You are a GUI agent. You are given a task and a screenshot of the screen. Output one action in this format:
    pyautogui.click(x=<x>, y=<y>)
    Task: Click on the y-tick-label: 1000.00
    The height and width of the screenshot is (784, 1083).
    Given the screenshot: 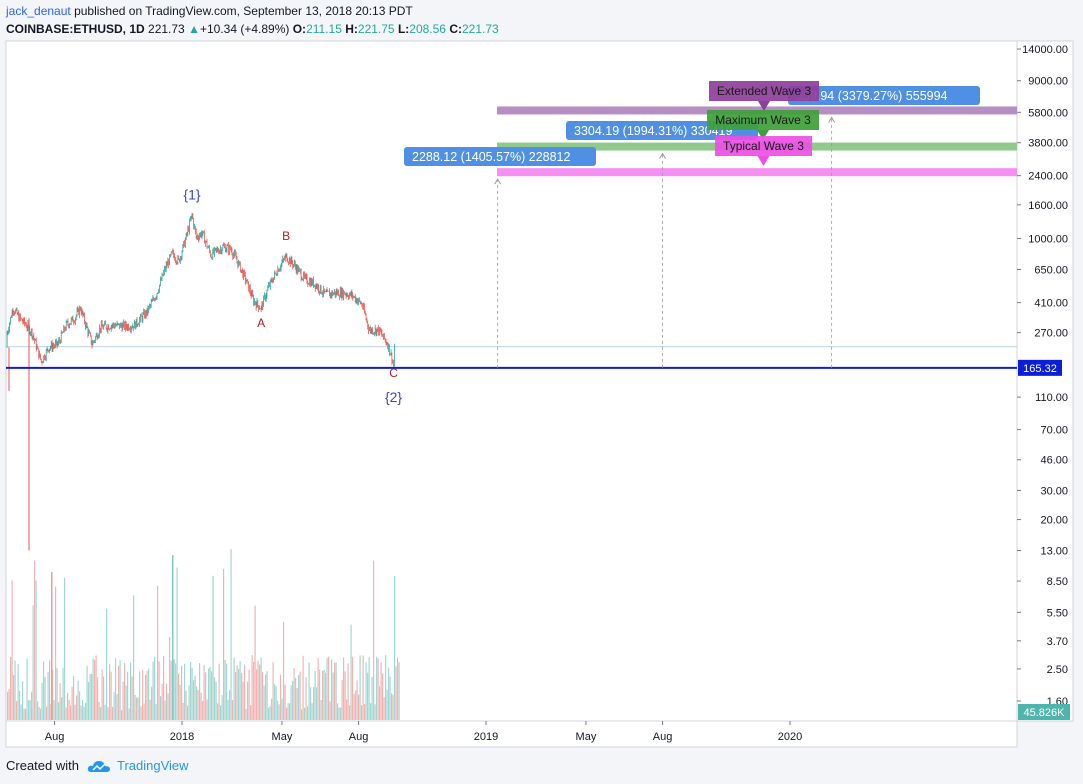 What is the action you would take?
    pyautogui.click(x=1048, y=240)
    